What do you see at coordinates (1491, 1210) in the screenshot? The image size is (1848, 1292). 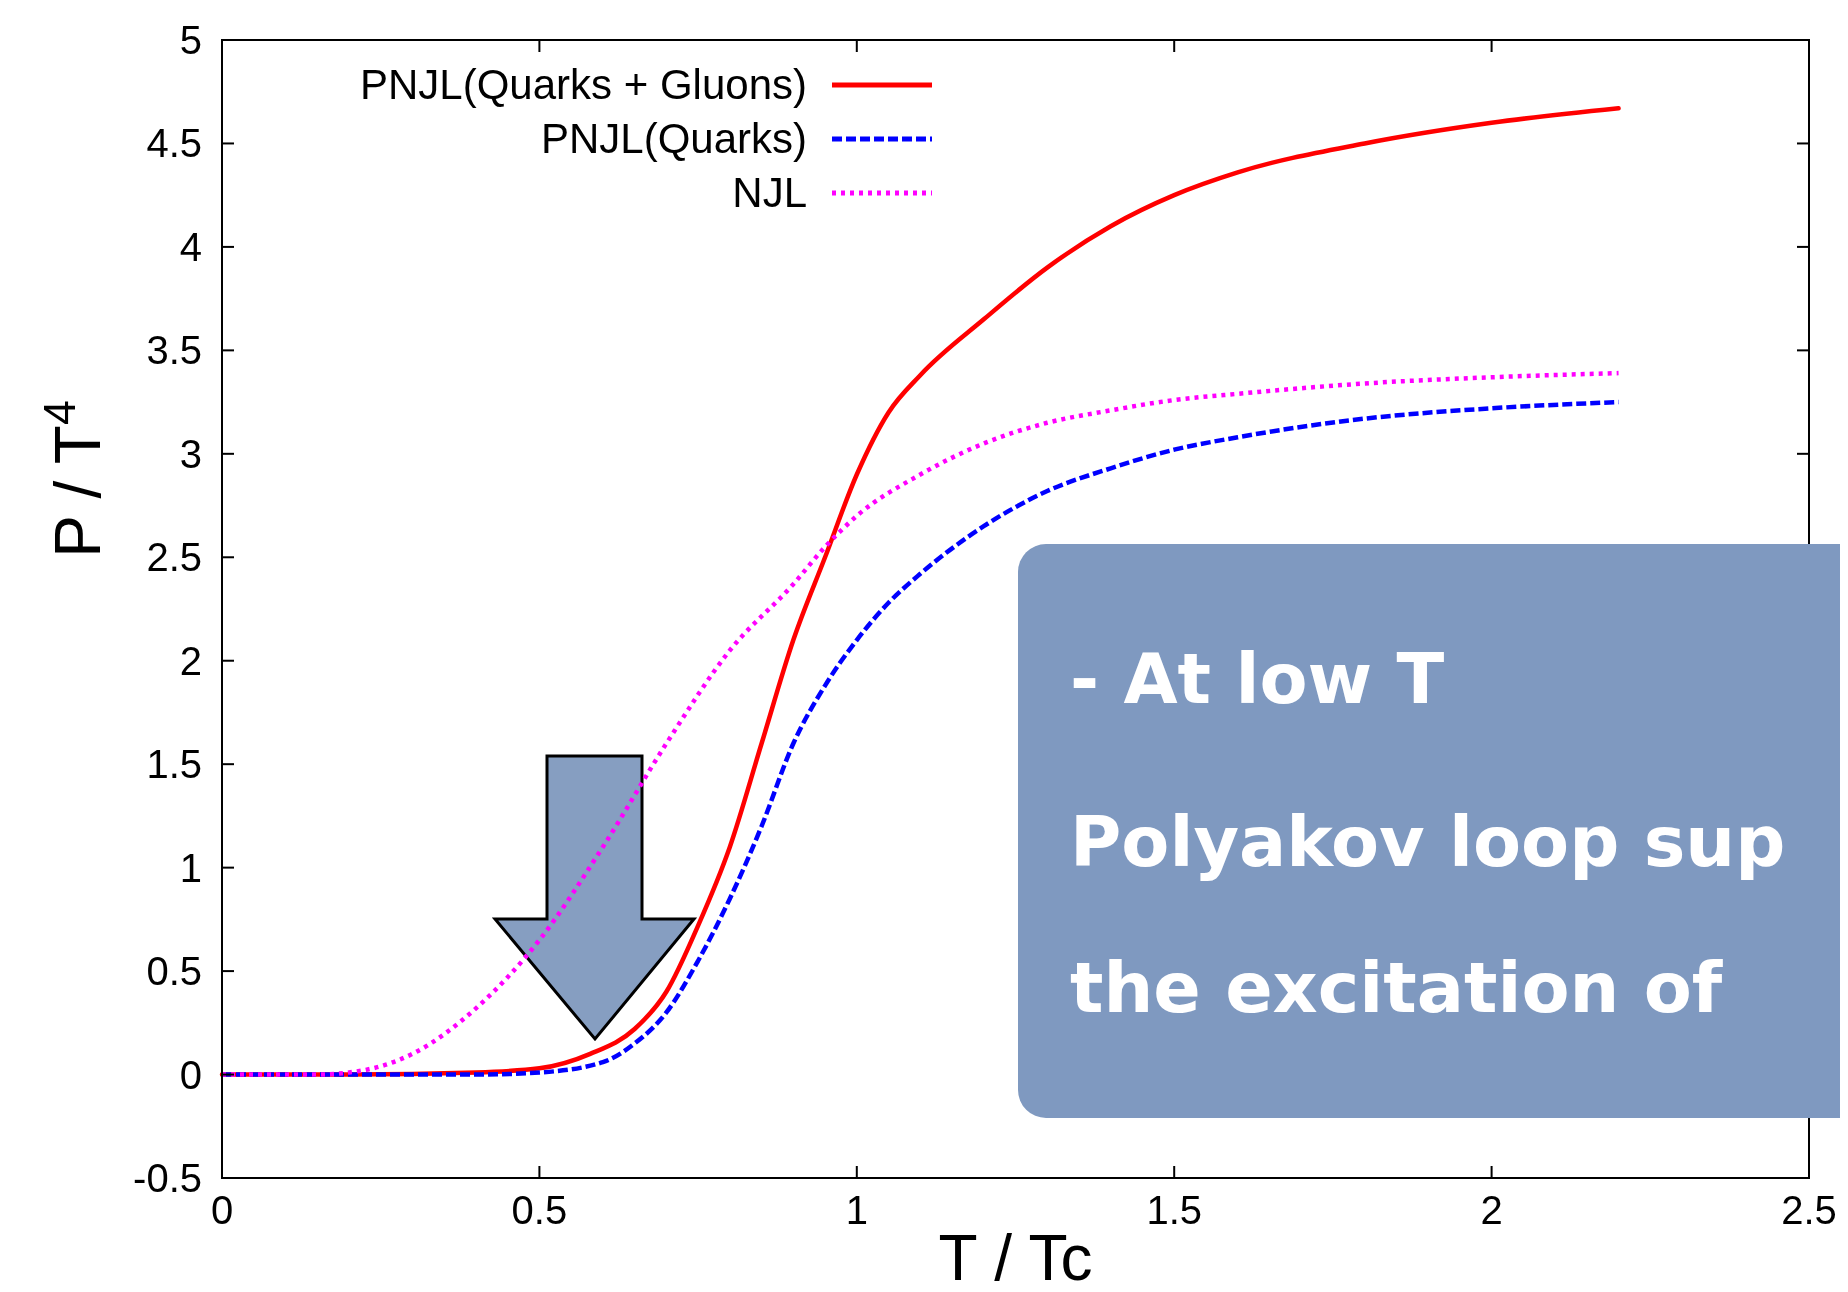 I see `x-tick-label: 2` at bounding box center [1491, 1210].